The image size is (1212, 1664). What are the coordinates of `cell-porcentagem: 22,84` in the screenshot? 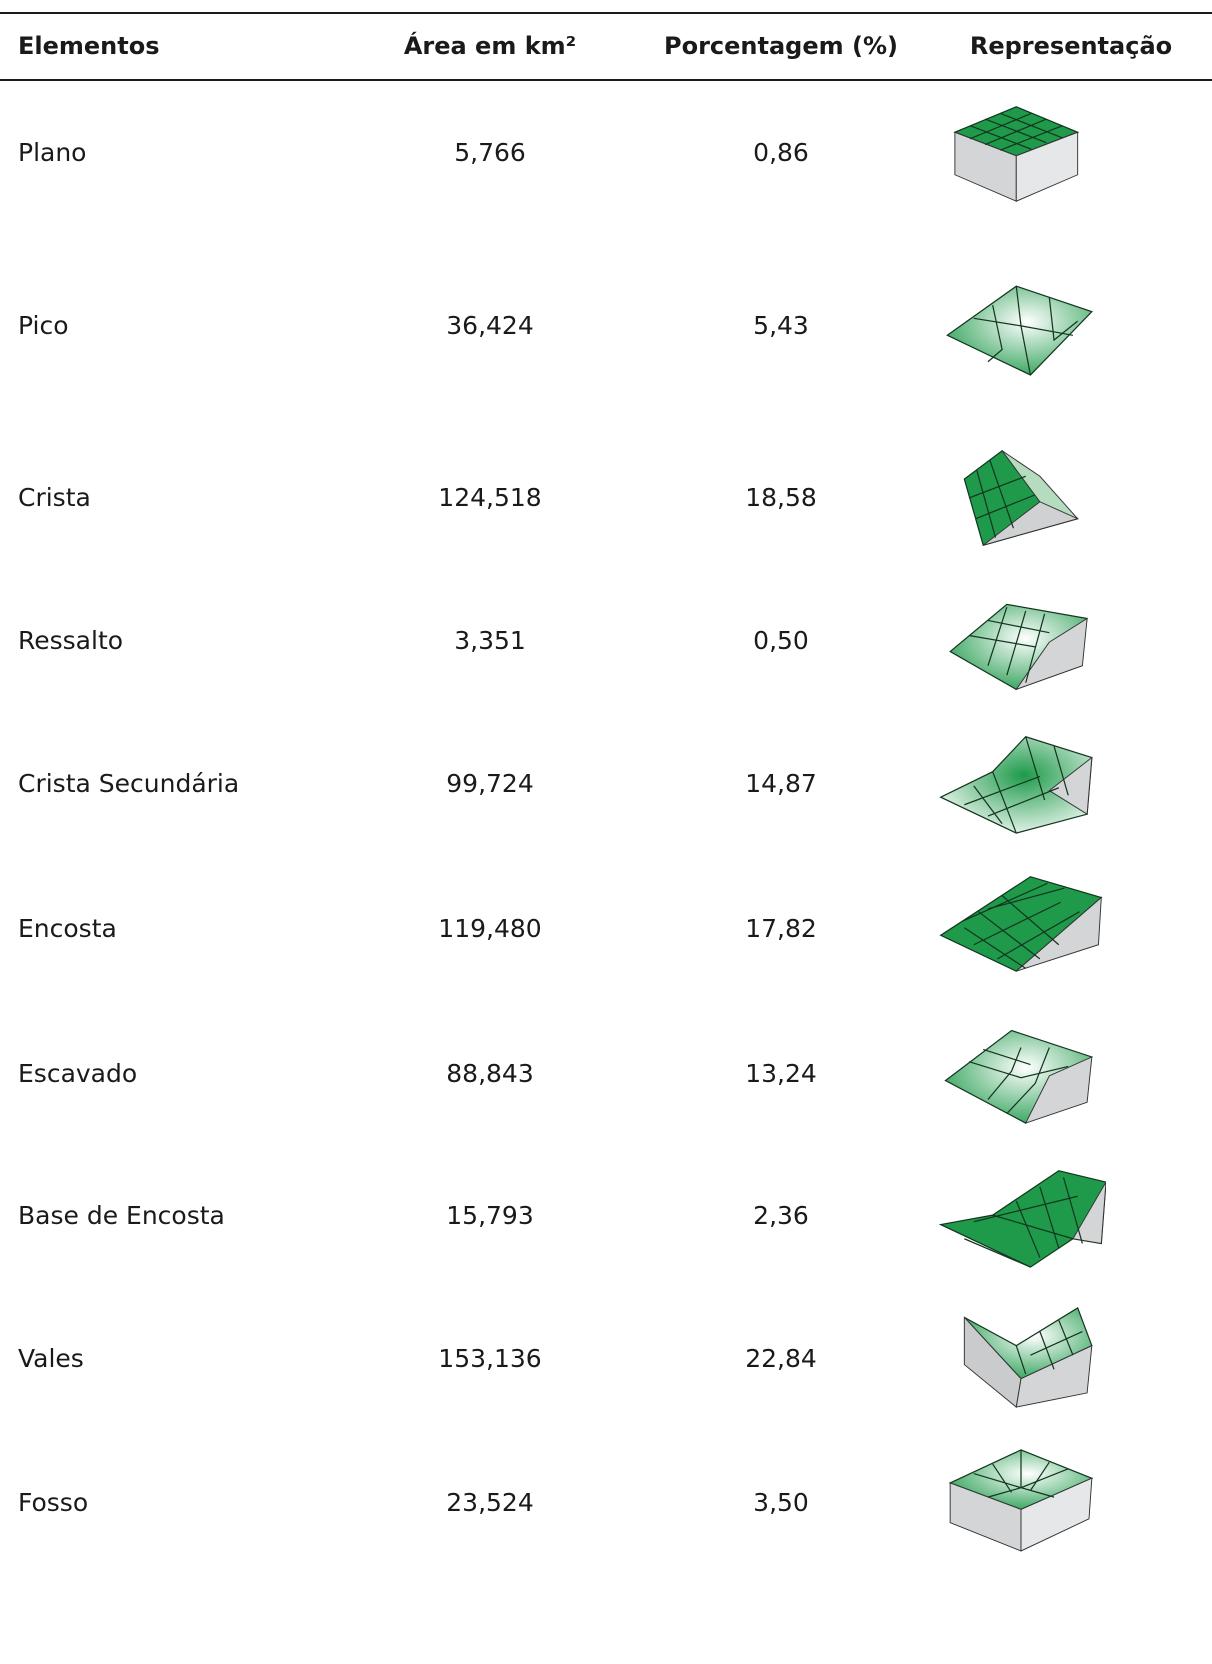 It's located at (799, 1358).